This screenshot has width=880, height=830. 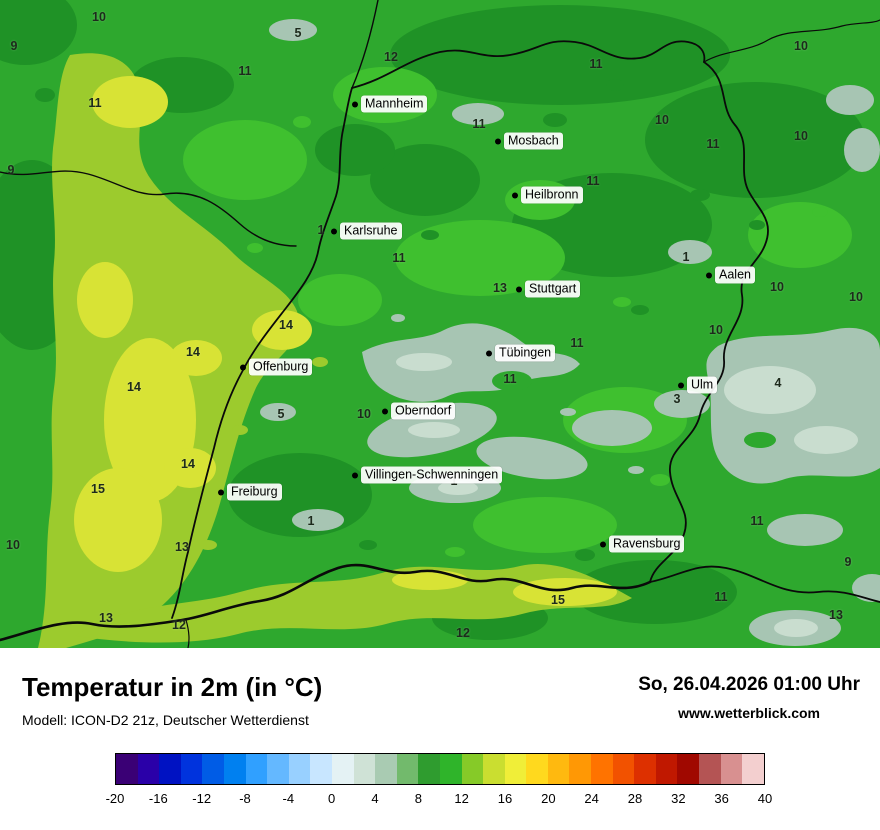 I want to click on city-marker: Heilbronn, so click(x=547, y=195).